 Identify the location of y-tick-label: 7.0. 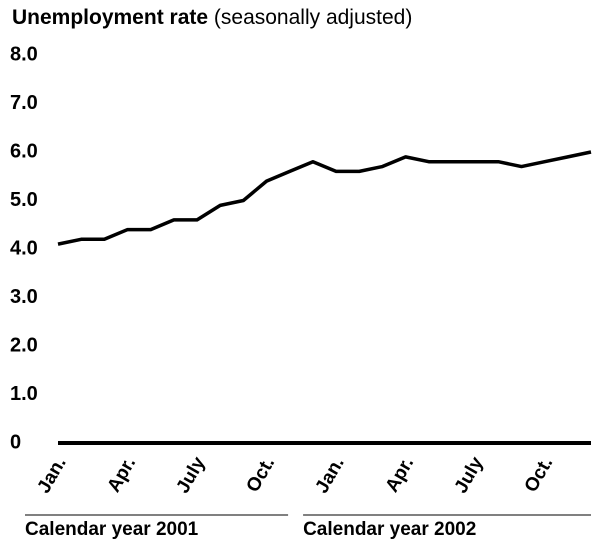
(24, 103).